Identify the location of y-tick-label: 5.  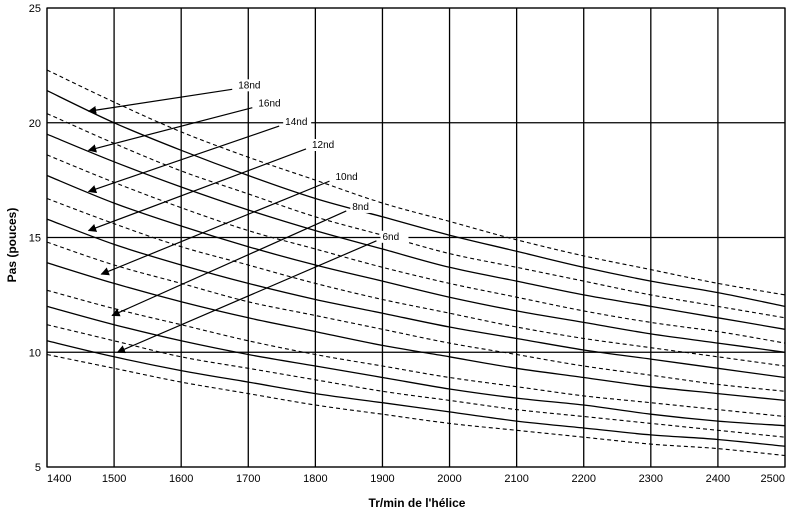
(38, 468).